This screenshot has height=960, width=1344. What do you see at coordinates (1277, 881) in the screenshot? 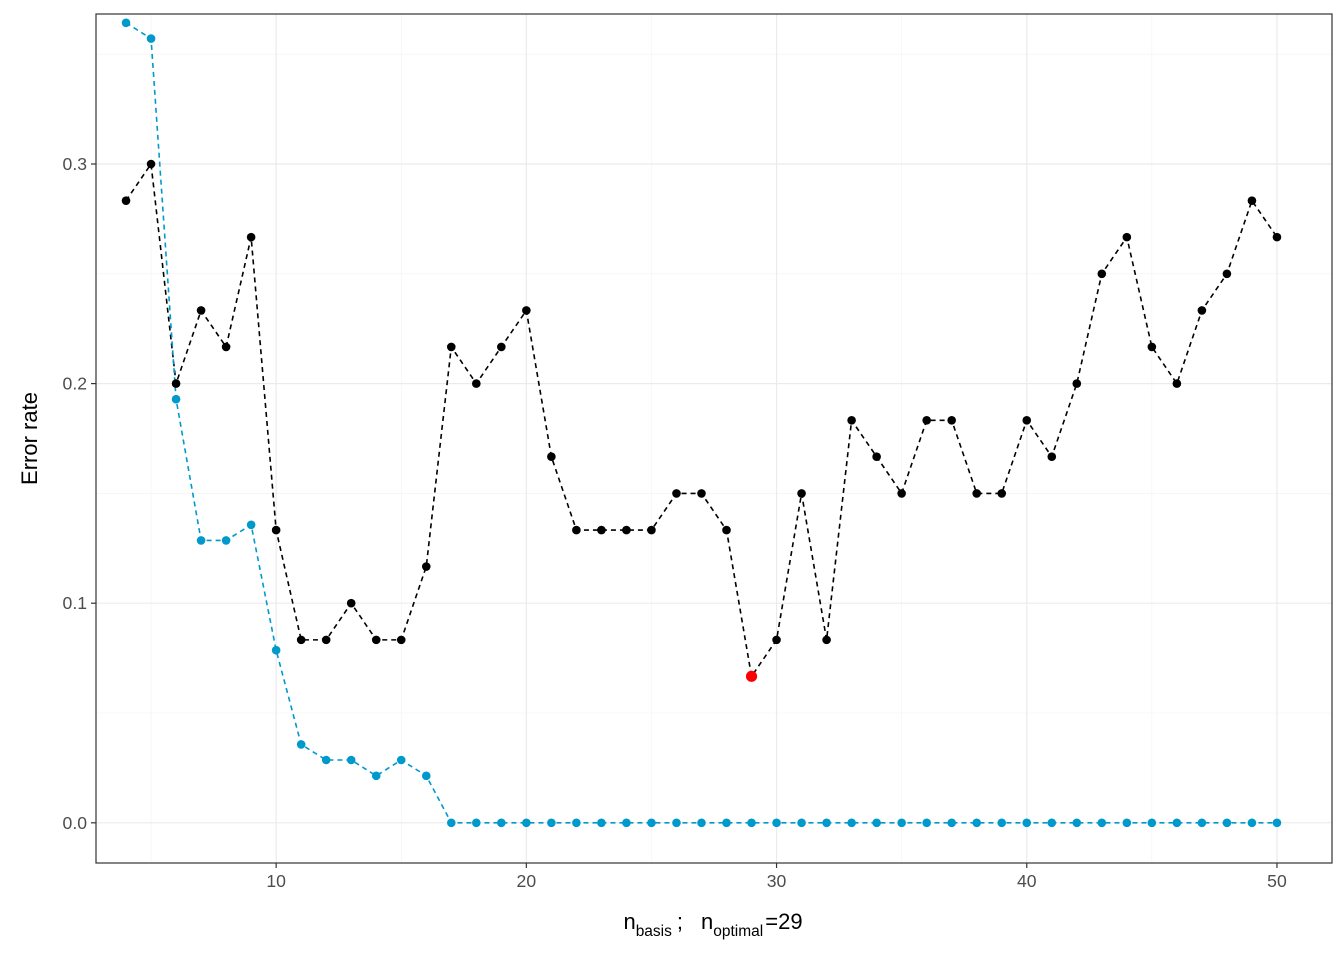
I see `x-tick-label: 50` at bounding box center [1277, 881].